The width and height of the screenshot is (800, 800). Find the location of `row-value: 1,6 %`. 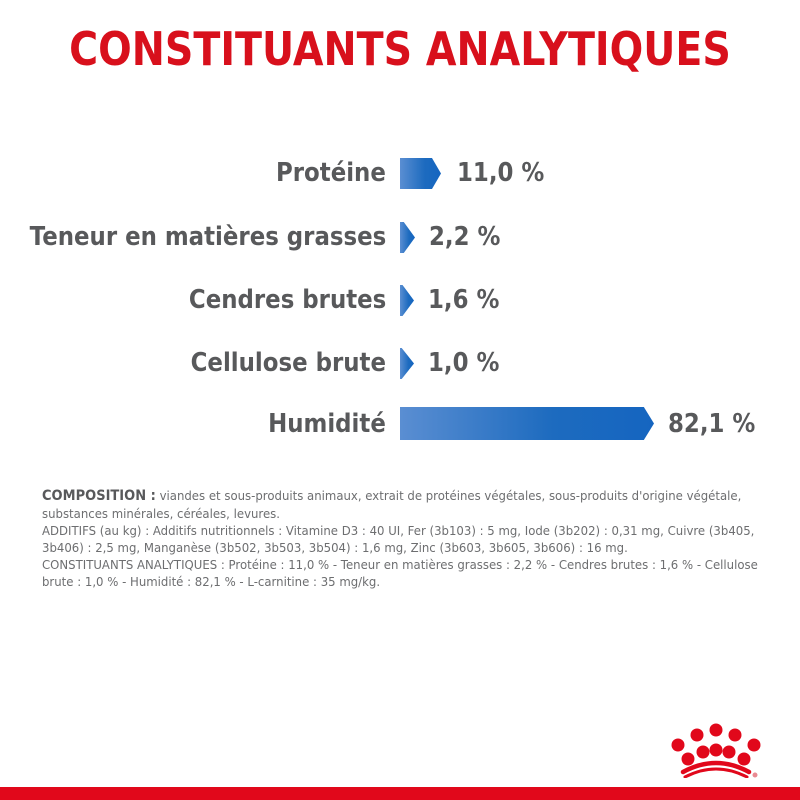

row-value: 1,6 % is located at coordinates (464, 300).